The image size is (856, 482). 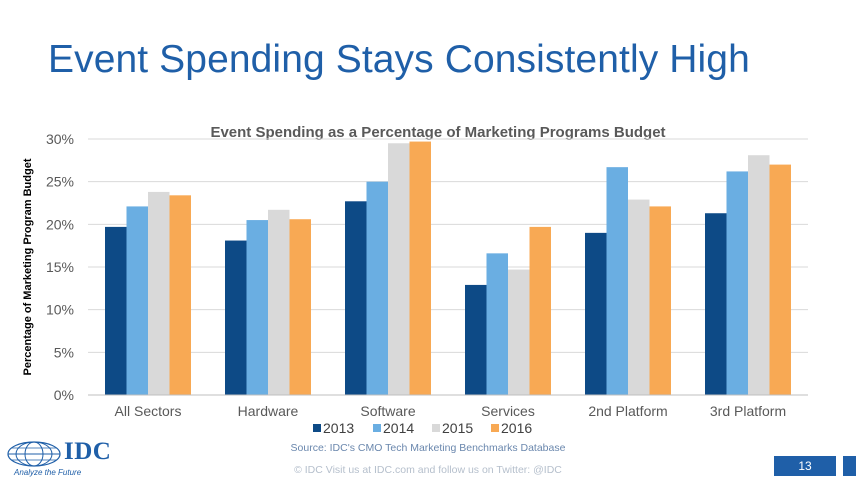 What do you see at coordinates (495, 428) in the screenshot?
I see `legend-swatch-2016` at bounding box center [495, 428].